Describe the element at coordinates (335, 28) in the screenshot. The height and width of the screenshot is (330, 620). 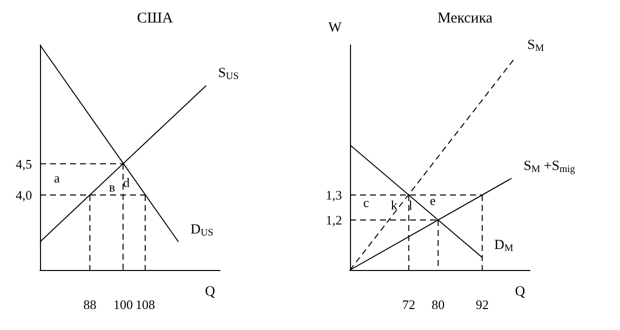
I see `y-axis-title: W` at that location.